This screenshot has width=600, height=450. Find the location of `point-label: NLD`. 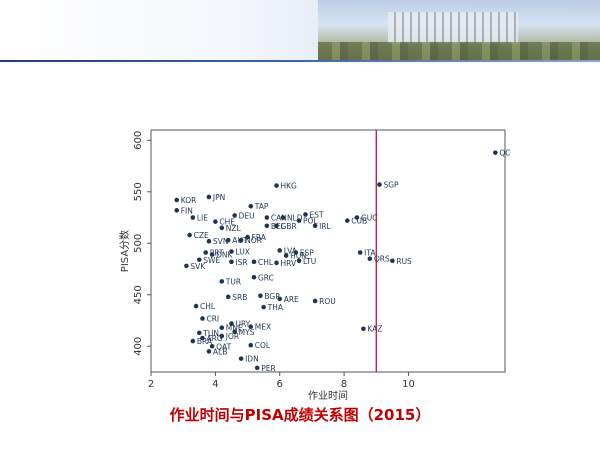

point-label: NLD is located at coordinates (295, 218).